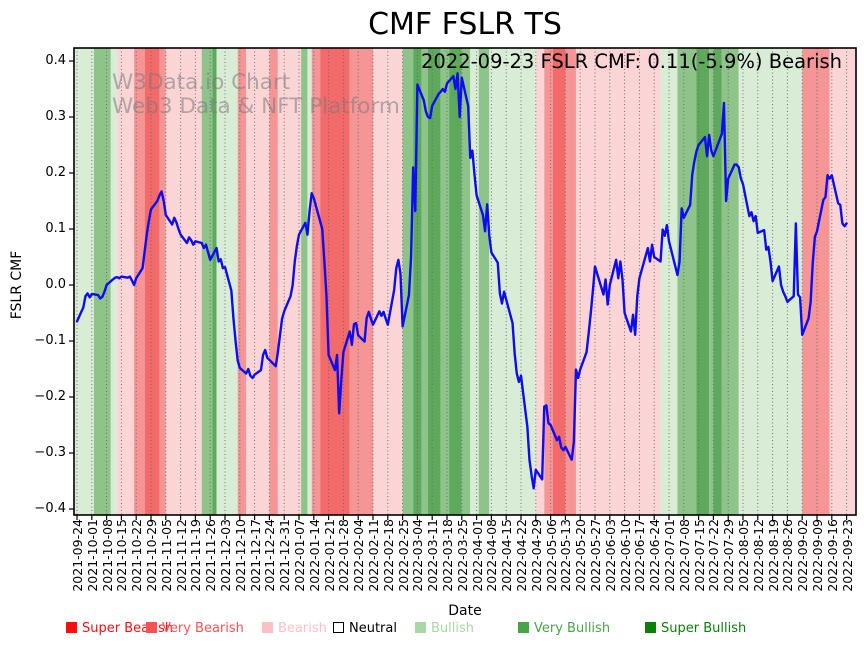  I want to click on x-tick-label: 2022-07-08, so click(684, 555).